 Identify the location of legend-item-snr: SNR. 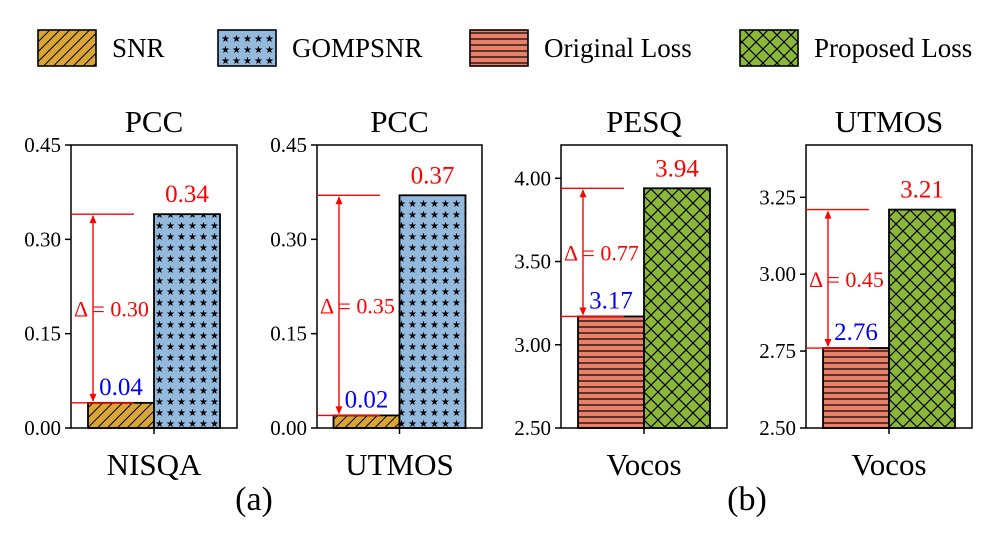
(101, 48).